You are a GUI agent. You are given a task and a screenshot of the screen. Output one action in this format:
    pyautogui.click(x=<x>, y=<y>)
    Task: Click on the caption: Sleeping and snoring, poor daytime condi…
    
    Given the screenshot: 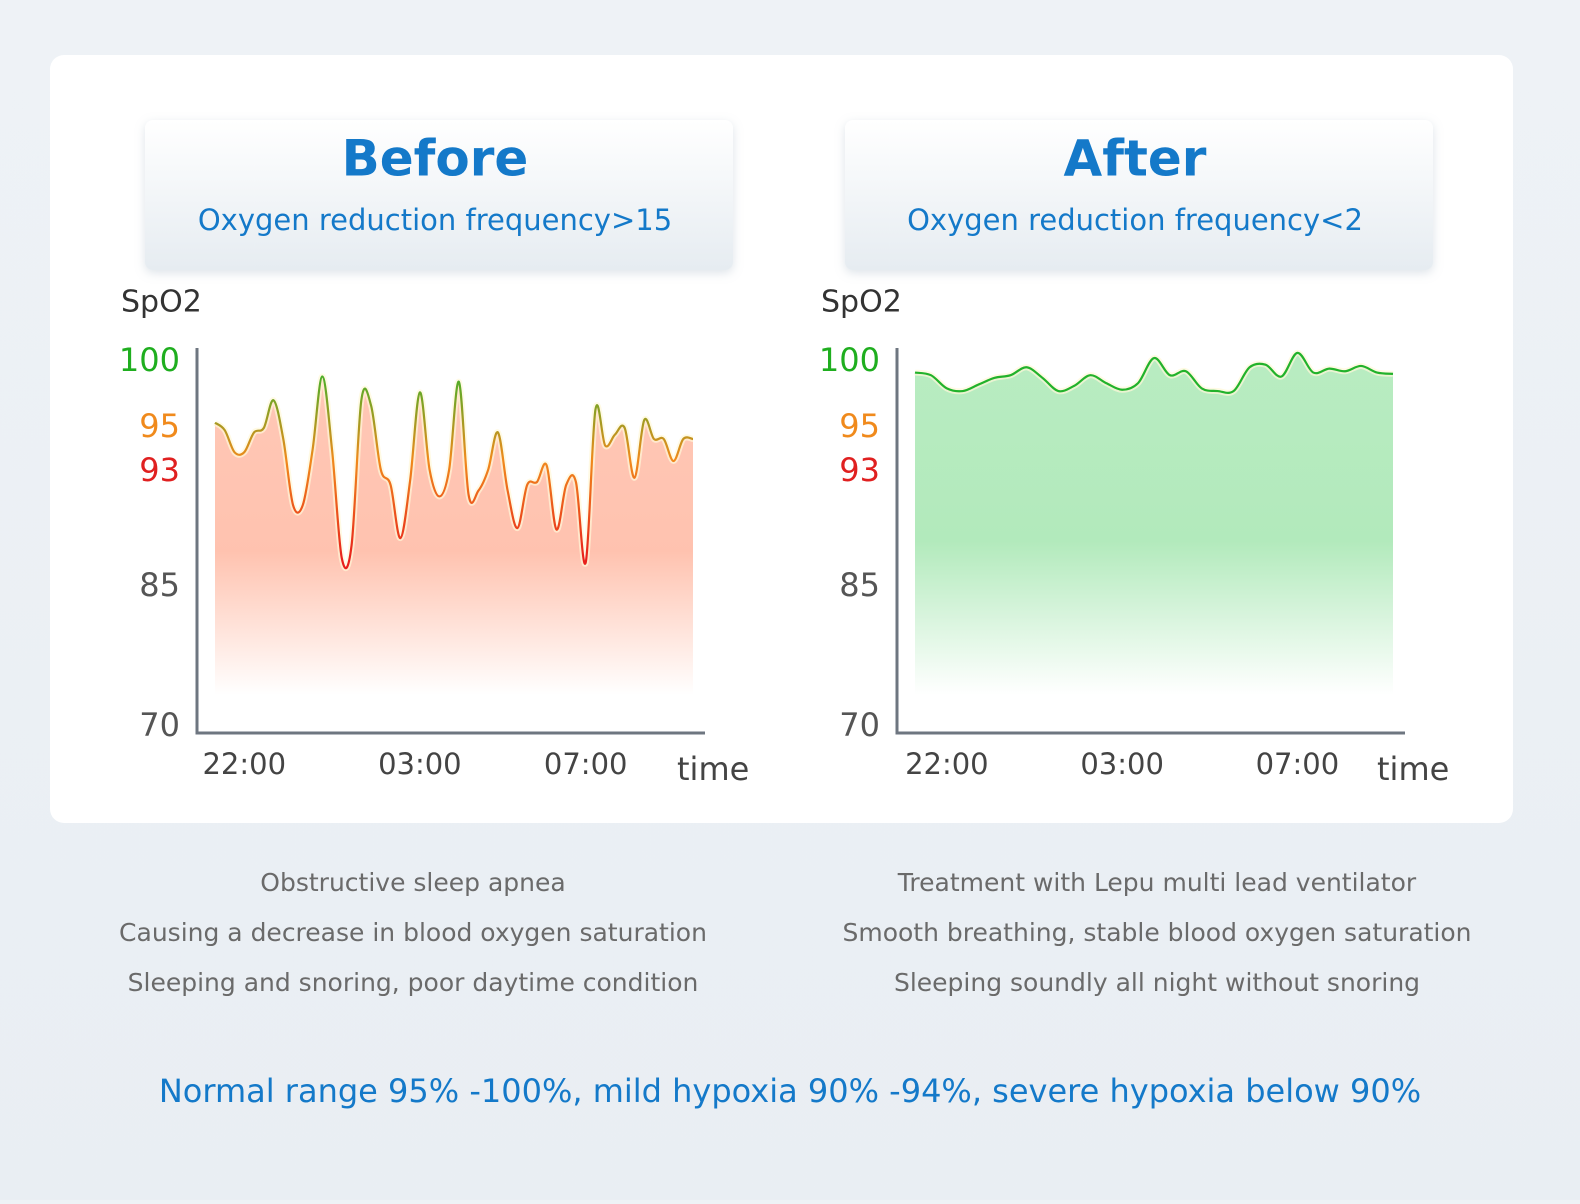 What is the action you would take?
    pyautogui.click(x=413, y=982)
    